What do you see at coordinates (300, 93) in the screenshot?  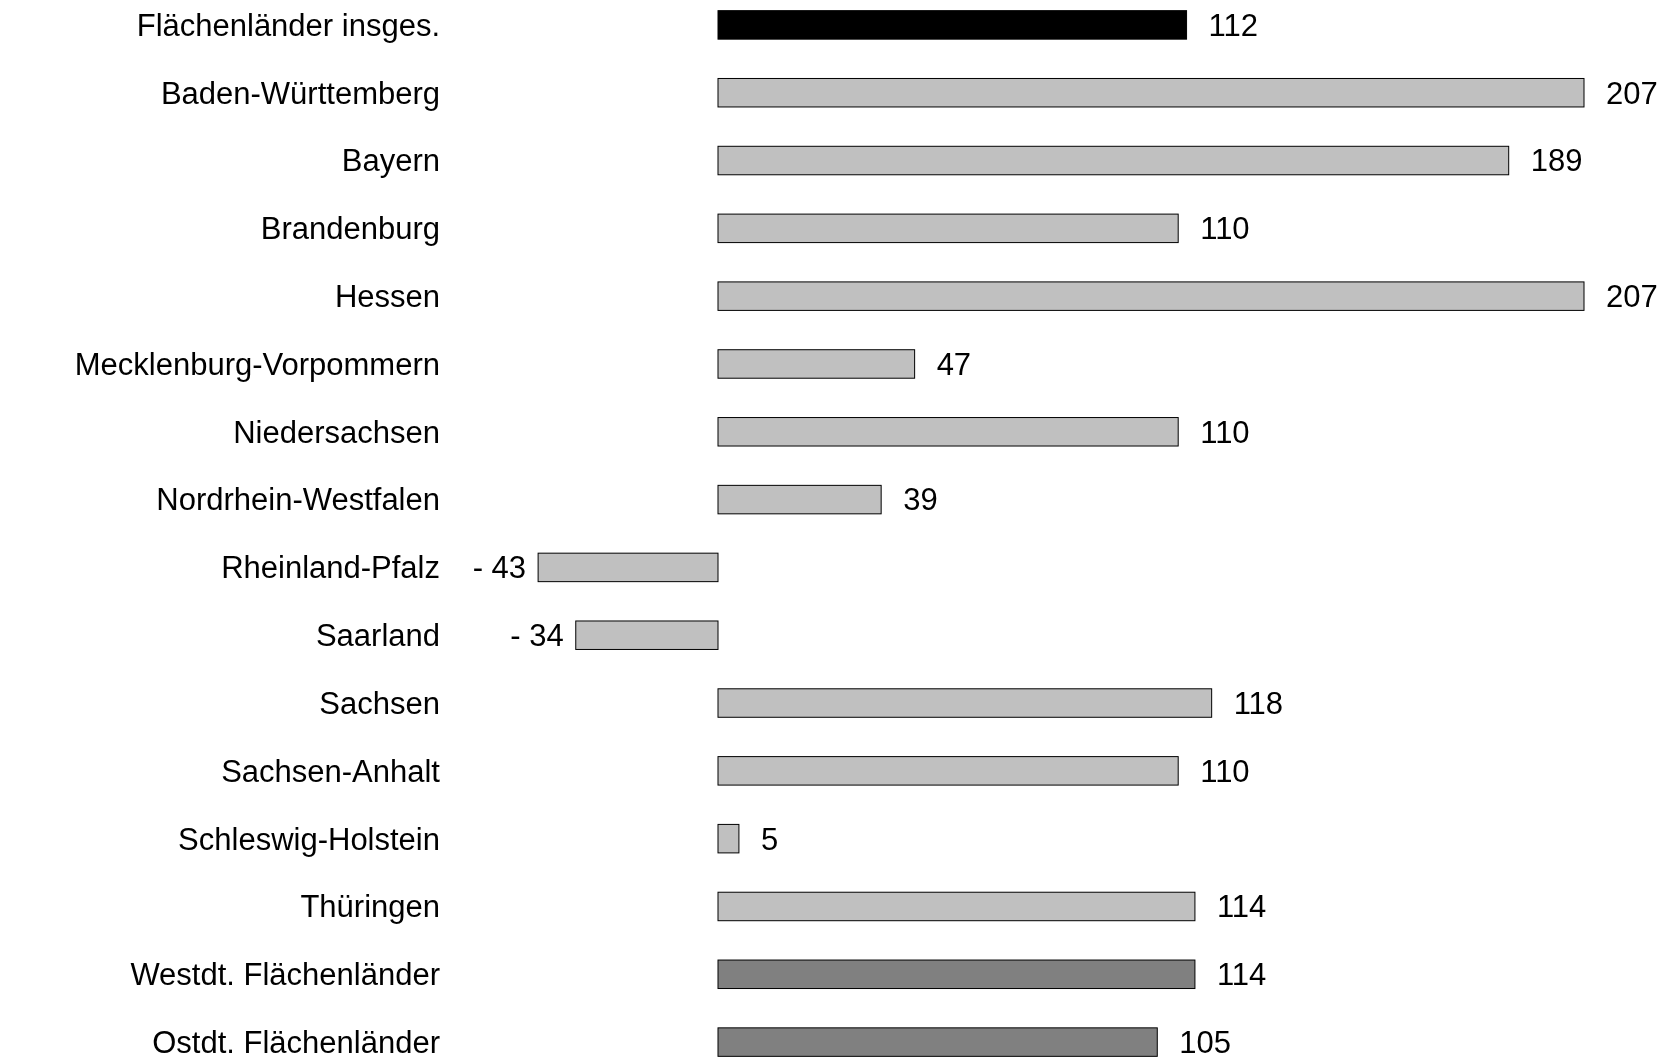 I see `y-tick-label: Baden-Württemberg` at bounding box center [300, 93].